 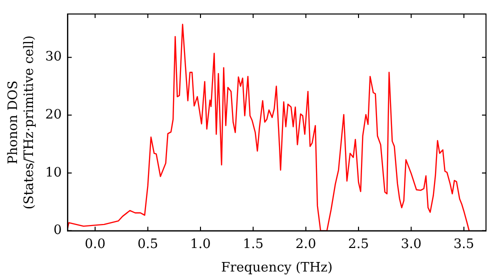 What do you see at coordinates (306, 244) in the screenshot?
I see `x-tick-label: 2.0` at bounding box center [306, 244].